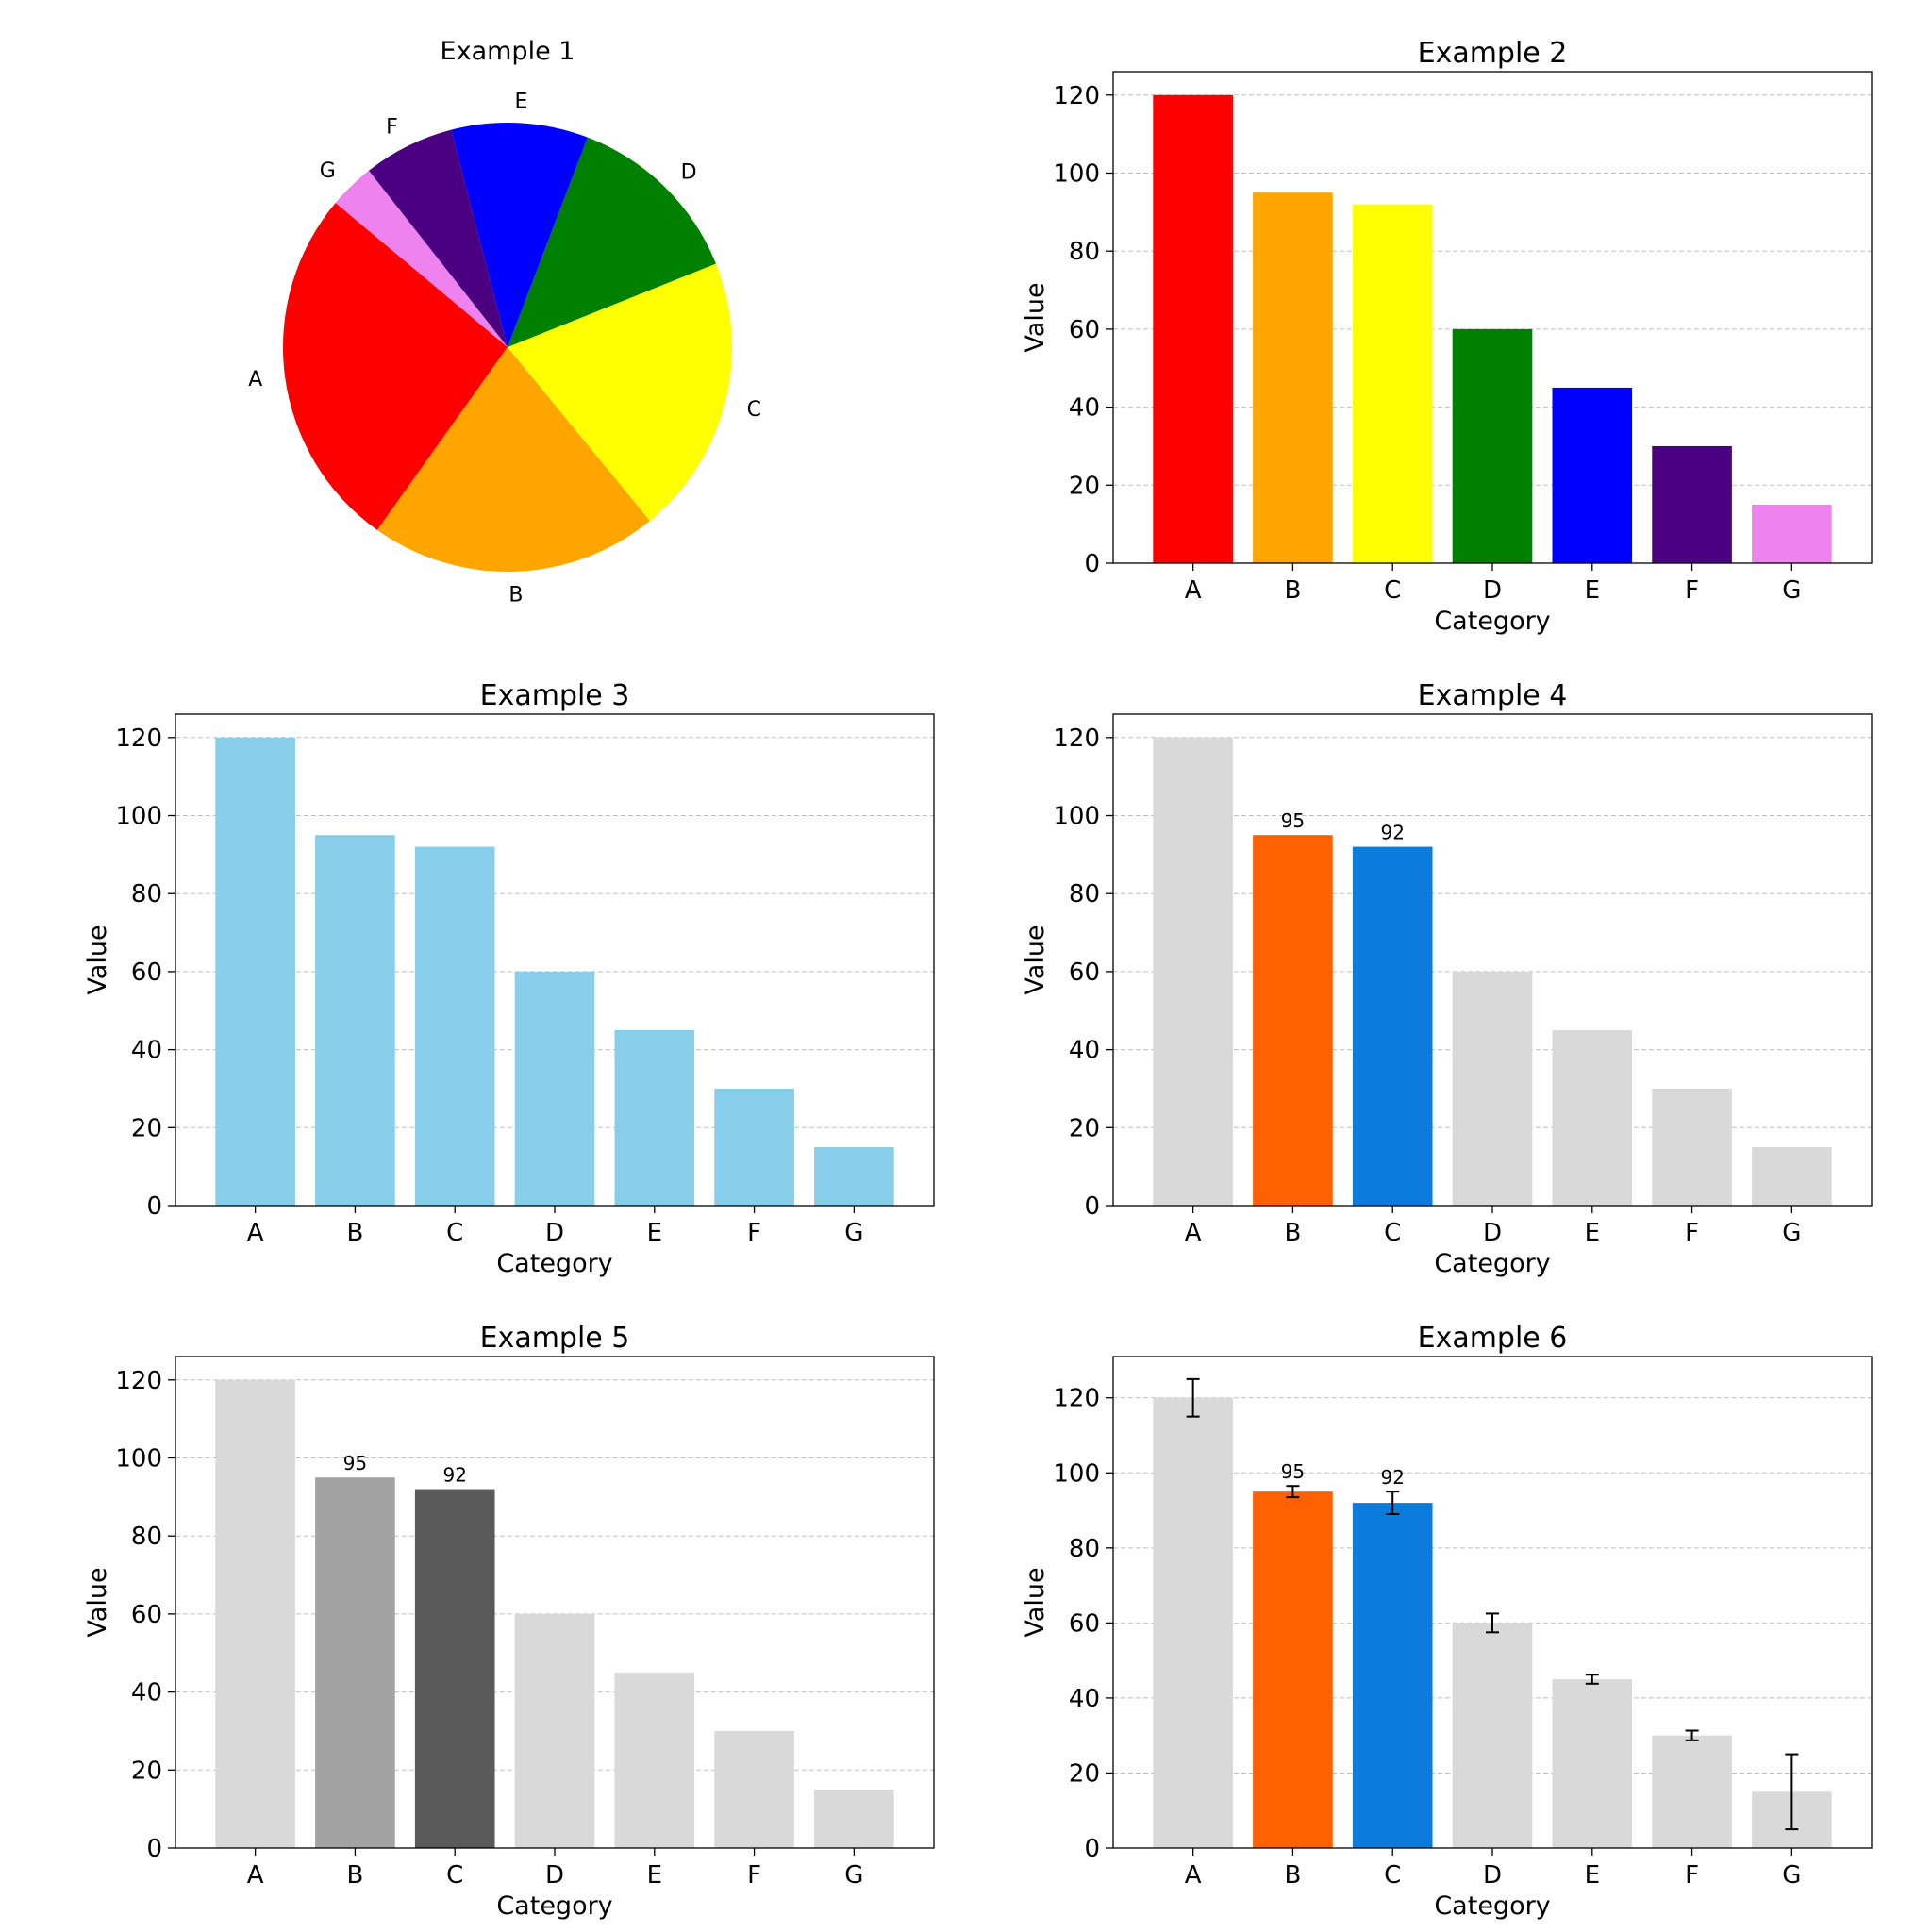 The height and width of the screenshot is (1932, 1932). Describe the element at coordinates (621, 393) in the screenshot. I see `pie-slice-c` at that location.